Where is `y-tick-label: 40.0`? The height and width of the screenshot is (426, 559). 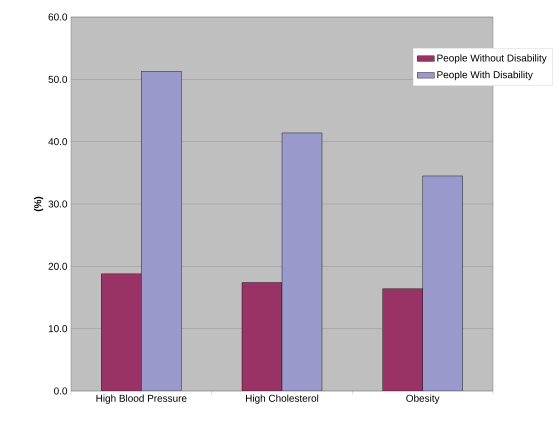 y-tick-label: 40.0 is located at coordinates (58, 142).